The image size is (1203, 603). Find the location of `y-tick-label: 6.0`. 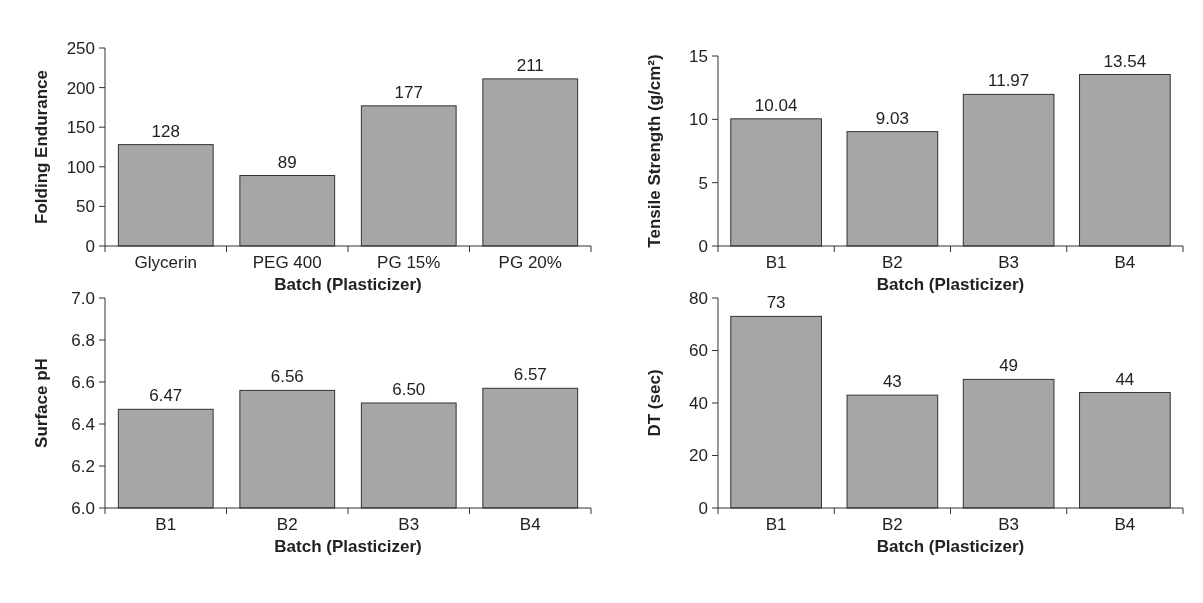

y-tick-label: 6.0 is located at coordinates (83, 508).